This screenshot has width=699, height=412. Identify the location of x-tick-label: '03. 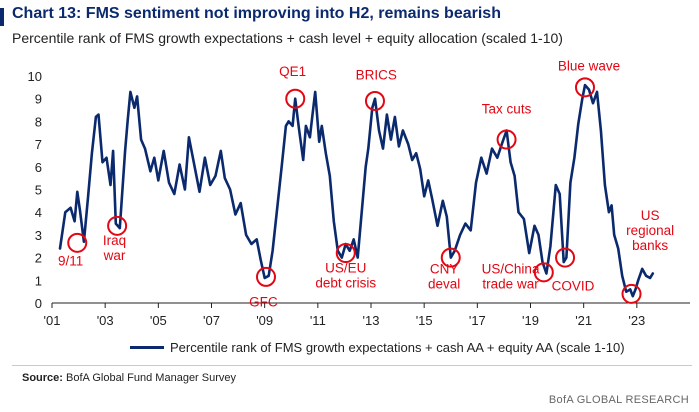
(105, 320).